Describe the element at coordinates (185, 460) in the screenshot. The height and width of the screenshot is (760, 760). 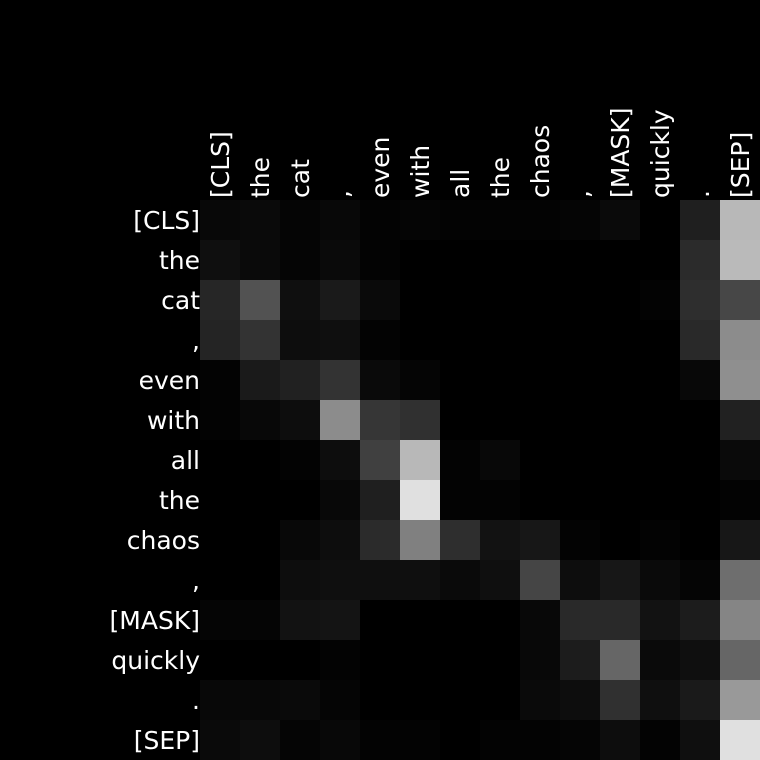
I see `y-tick-label: all` at that location.